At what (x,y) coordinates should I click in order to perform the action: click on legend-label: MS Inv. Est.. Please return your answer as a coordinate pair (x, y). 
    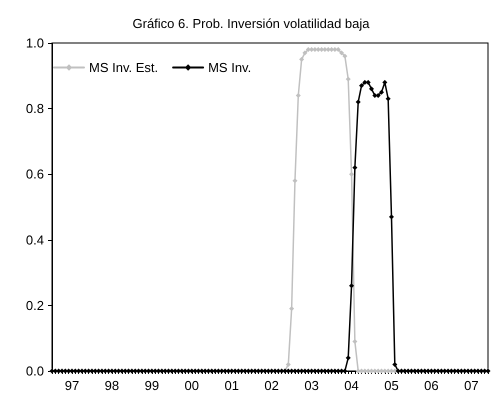
    Looking at the image, I should click on (123, 67).